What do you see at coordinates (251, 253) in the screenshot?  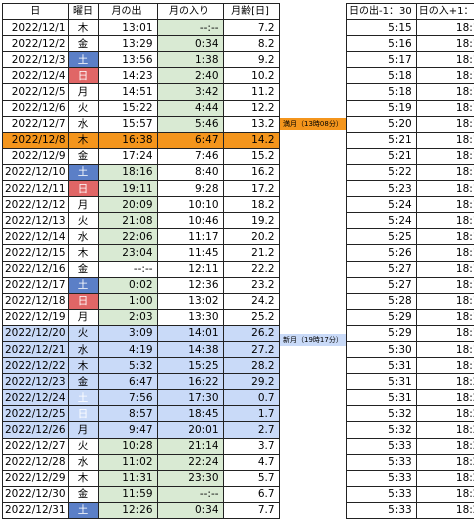 I see `moon-age-cell: 21.2` at bounding box center [251, 253].